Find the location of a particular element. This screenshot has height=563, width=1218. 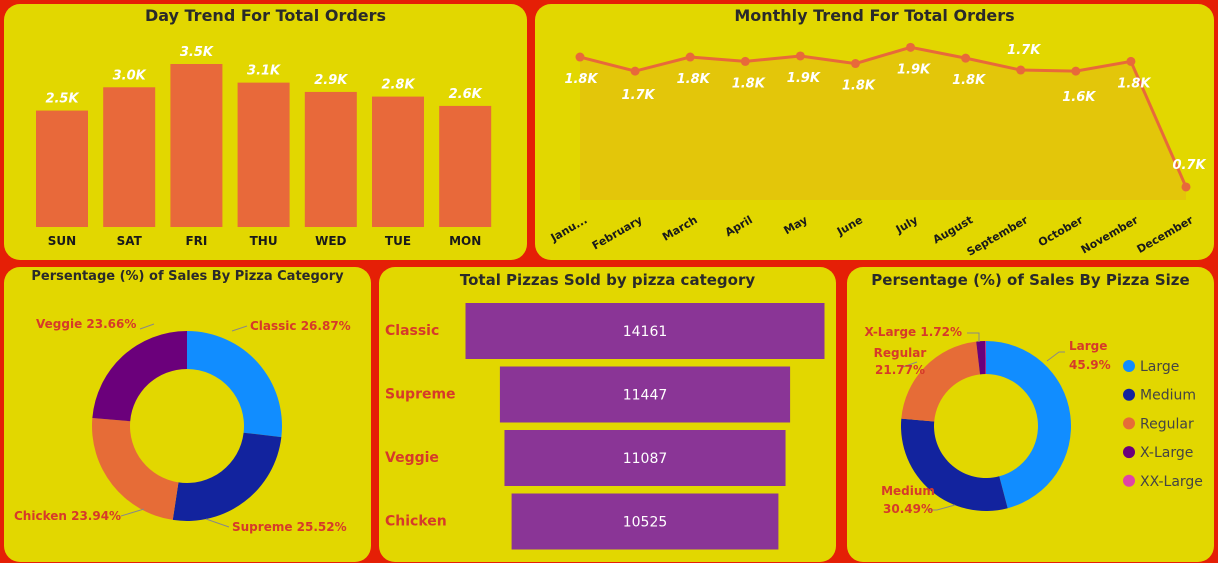

size-legend-label: X-Large is located at coordinates (1166, 453).